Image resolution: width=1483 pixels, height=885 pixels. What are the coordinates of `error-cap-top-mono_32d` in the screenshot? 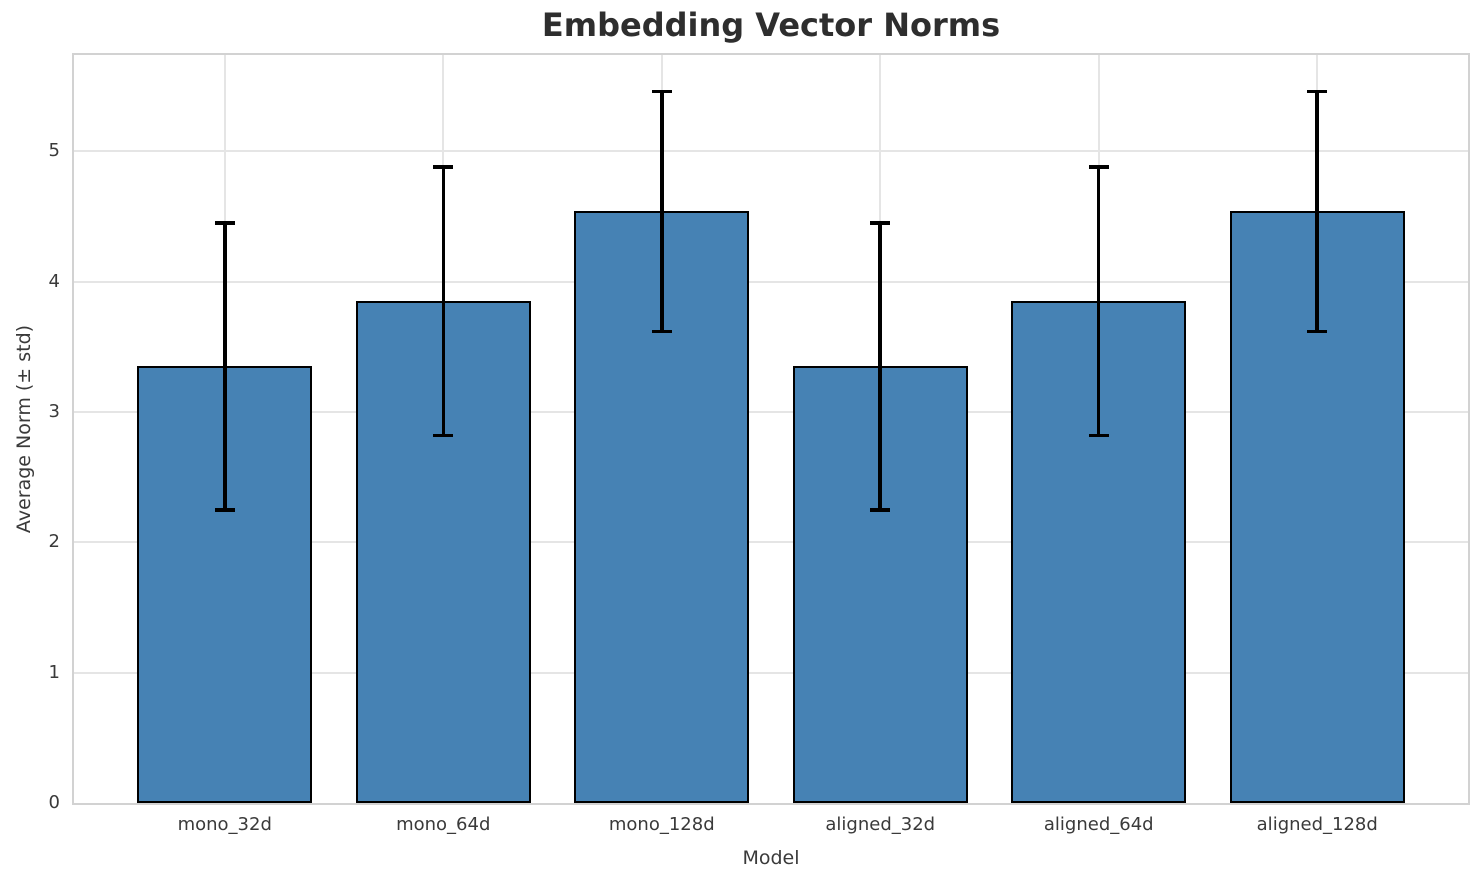 It's located at (224, 223).